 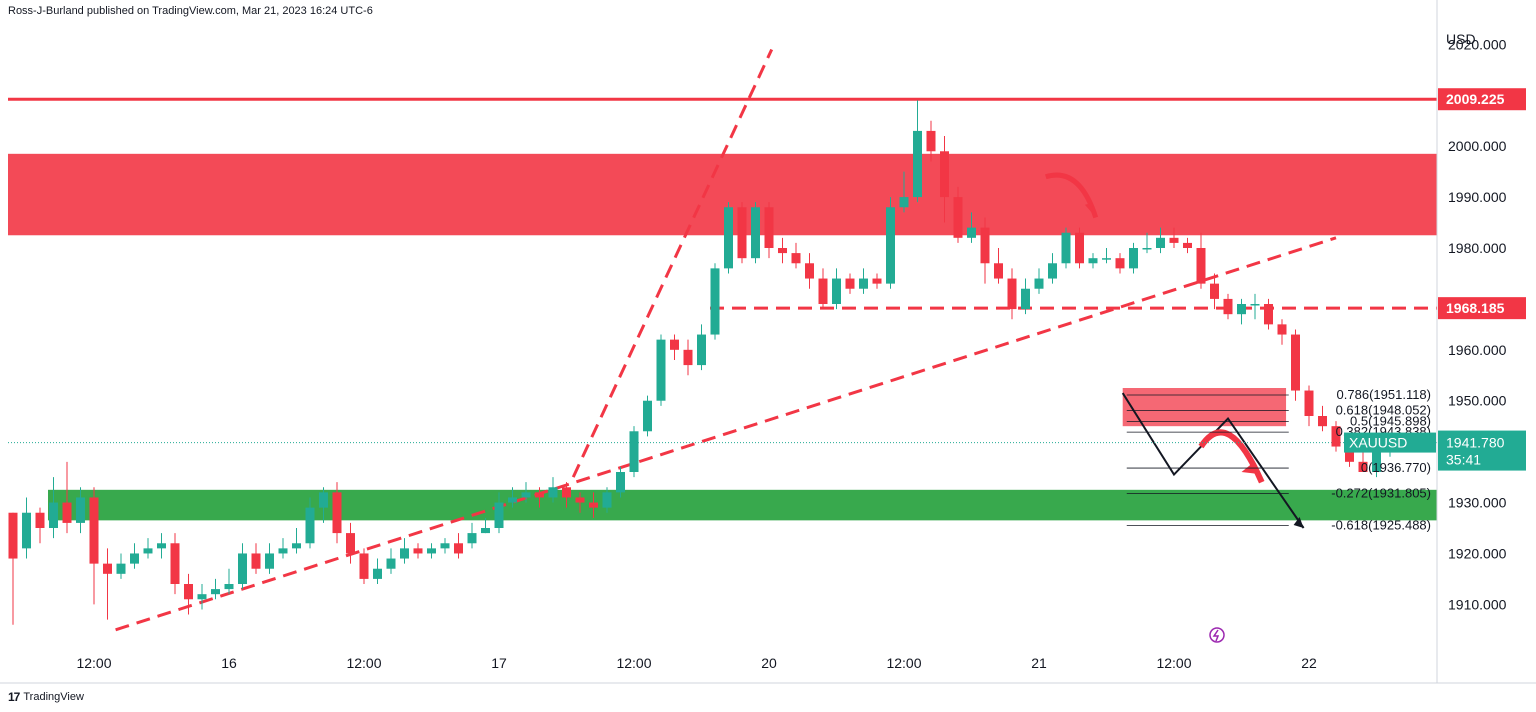 I want to click on price-mark-label: 1968.185, so click(x=1475, y=308).